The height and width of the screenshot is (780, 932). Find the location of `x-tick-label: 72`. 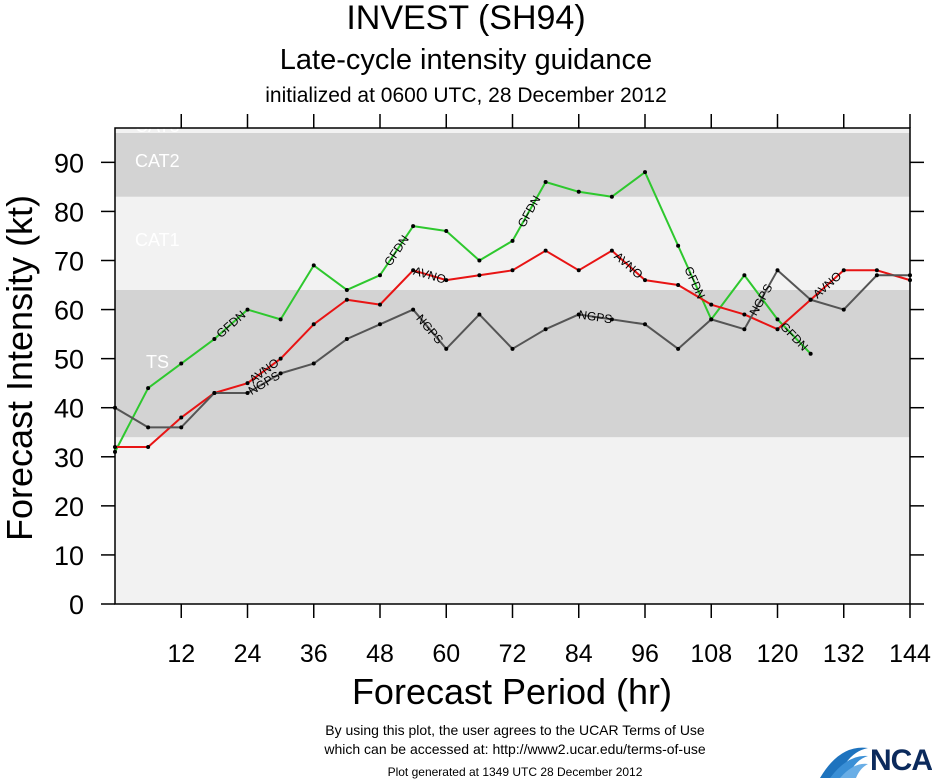

x-tick-label: 72 is located at coordinates (513, 654).